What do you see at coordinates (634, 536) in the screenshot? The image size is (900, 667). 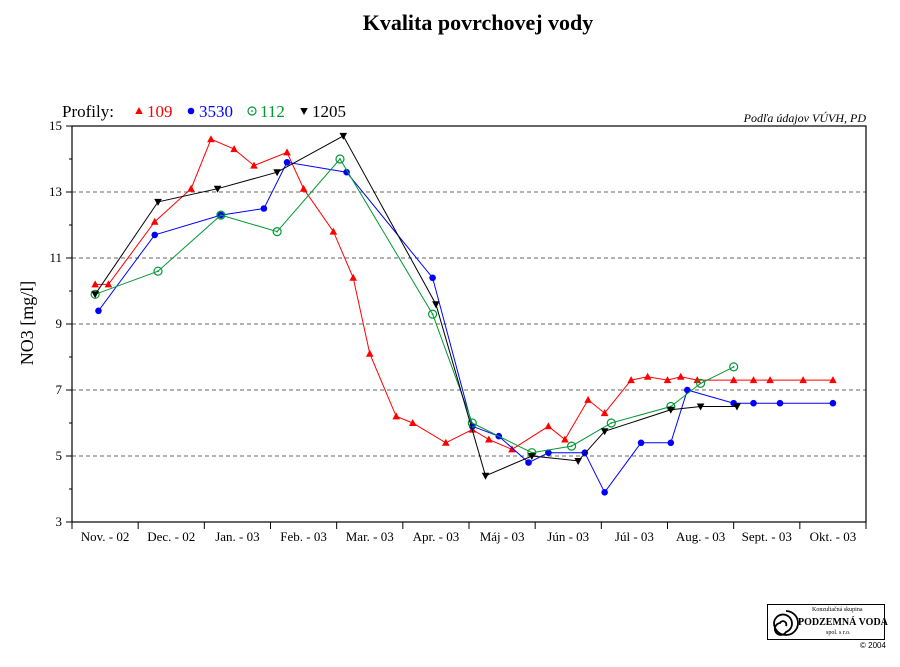 I see `x-tick-label: Júl - 03` at bounding box center [634, 536].